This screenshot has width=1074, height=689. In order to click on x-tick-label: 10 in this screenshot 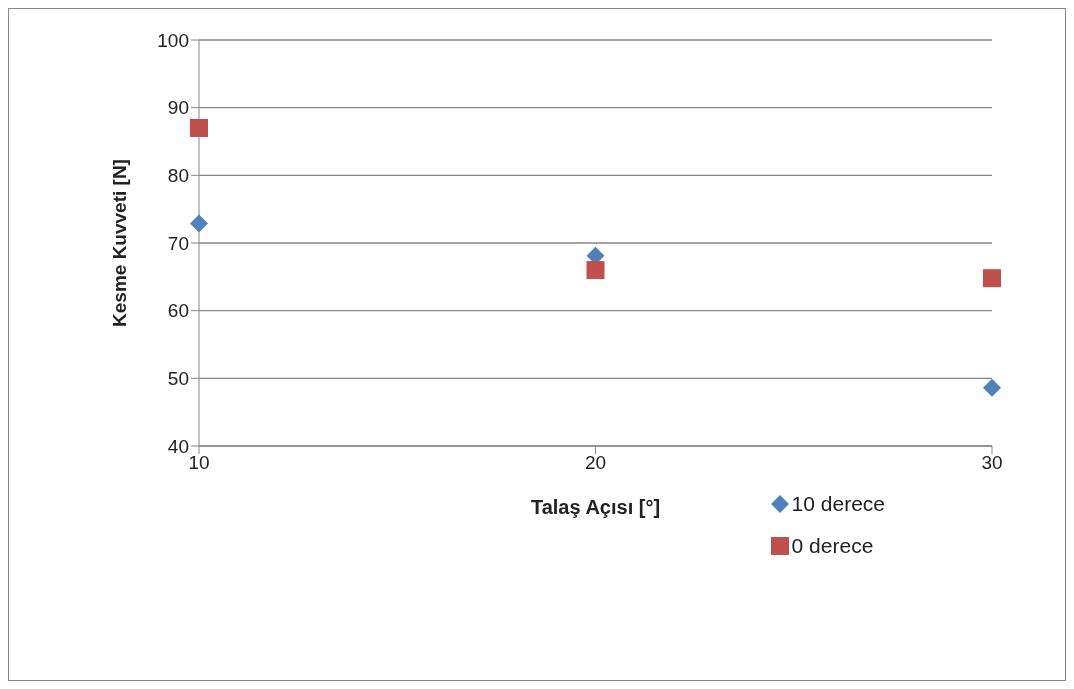, I will do `click(199, 463)`.